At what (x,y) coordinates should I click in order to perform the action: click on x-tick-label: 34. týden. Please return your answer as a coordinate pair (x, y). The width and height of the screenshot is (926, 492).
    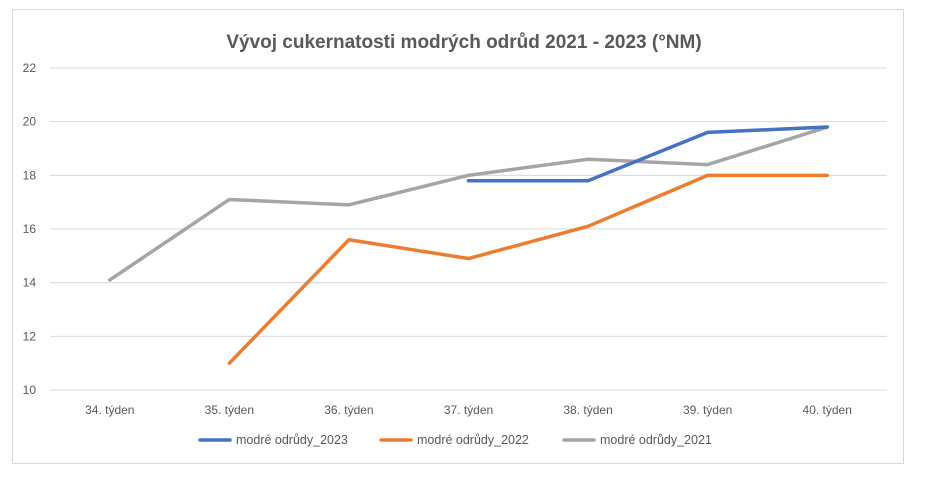
    Looking at the image, I should click on (109, 410).